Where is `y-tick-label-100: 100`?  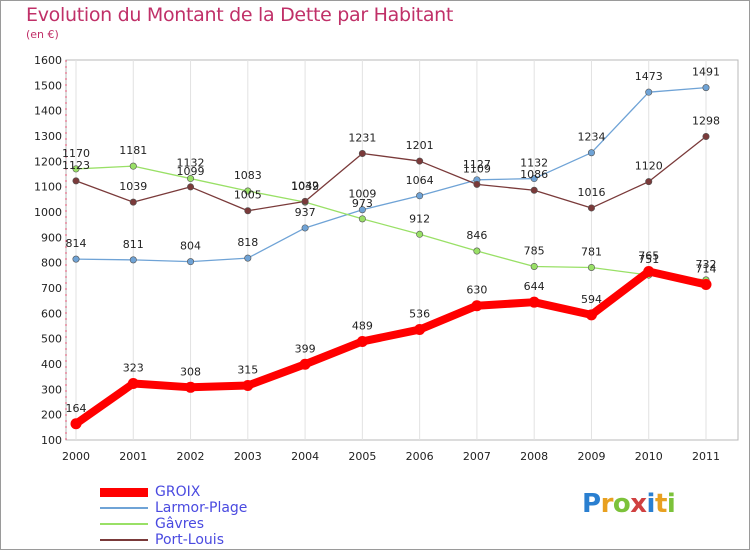 y-tick-label-100: 100 is located at coordinates (51, 440).